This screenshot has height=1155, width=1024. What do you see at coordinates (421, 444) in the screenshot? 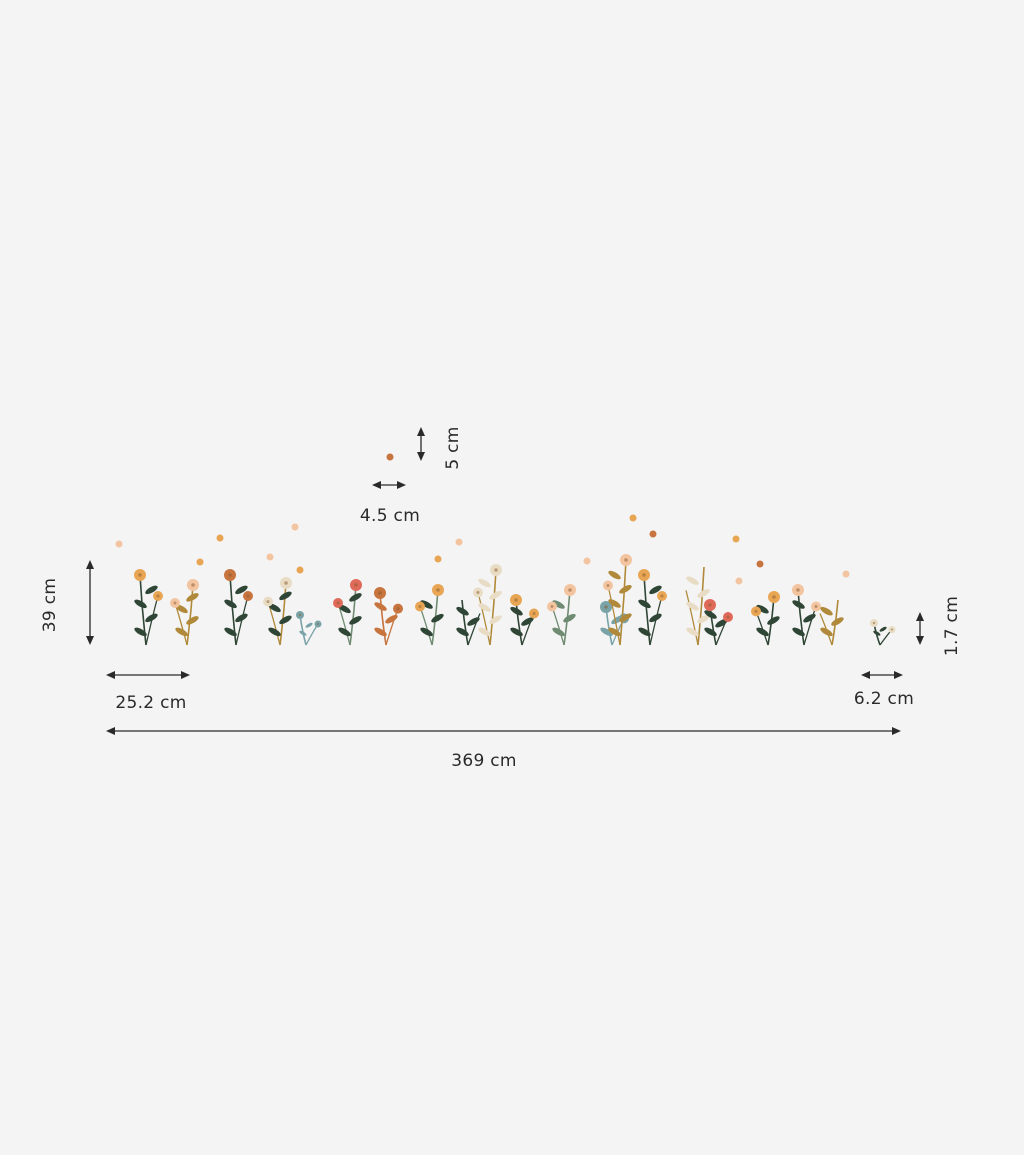
I see `confetti-height-arrow` at bounding box center [421, 444].